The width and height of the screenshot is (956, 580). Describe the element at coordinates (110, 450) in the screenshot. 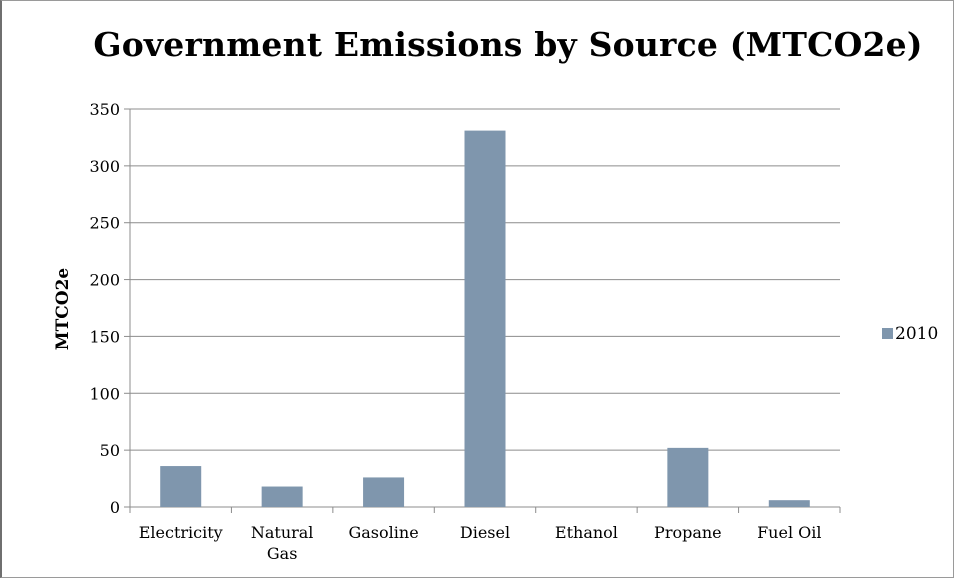

I see `y-tick-label-50: 50` at that location.